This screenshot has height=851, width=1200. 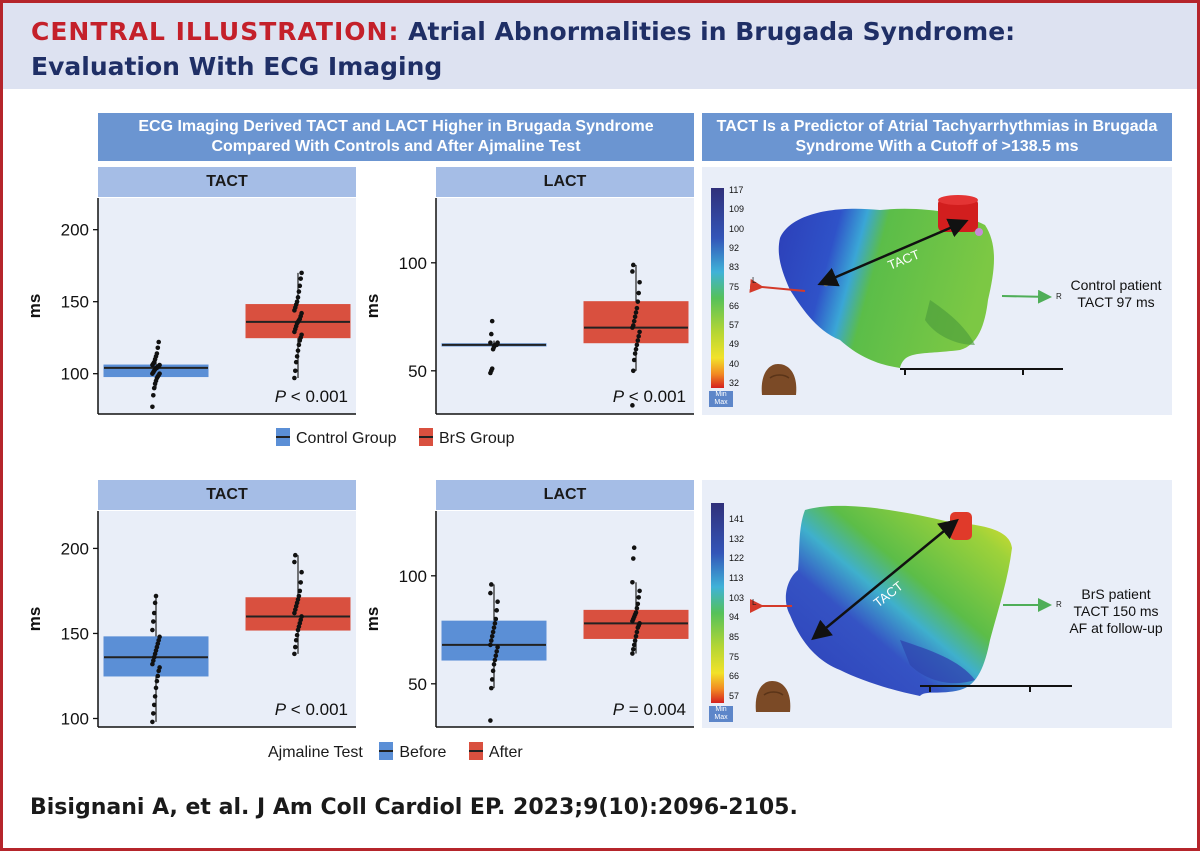 I want to click on legend-item-before: Before, so click(x=413, y=752).